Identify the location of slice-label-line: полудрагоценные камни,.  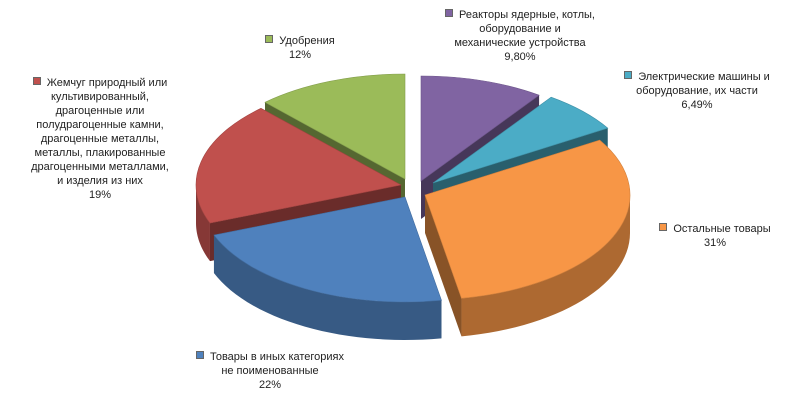
(100, 125).